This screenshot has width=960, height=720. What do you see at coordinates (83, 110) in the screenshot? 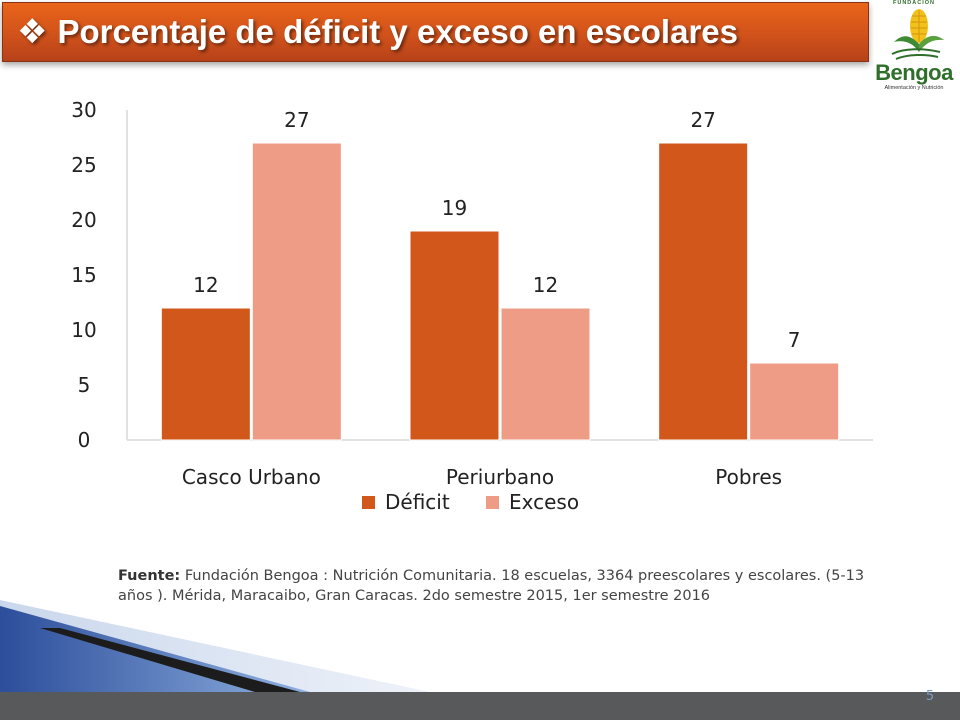
I see `y-tick-label: 30` at bounding box center [83, 110].